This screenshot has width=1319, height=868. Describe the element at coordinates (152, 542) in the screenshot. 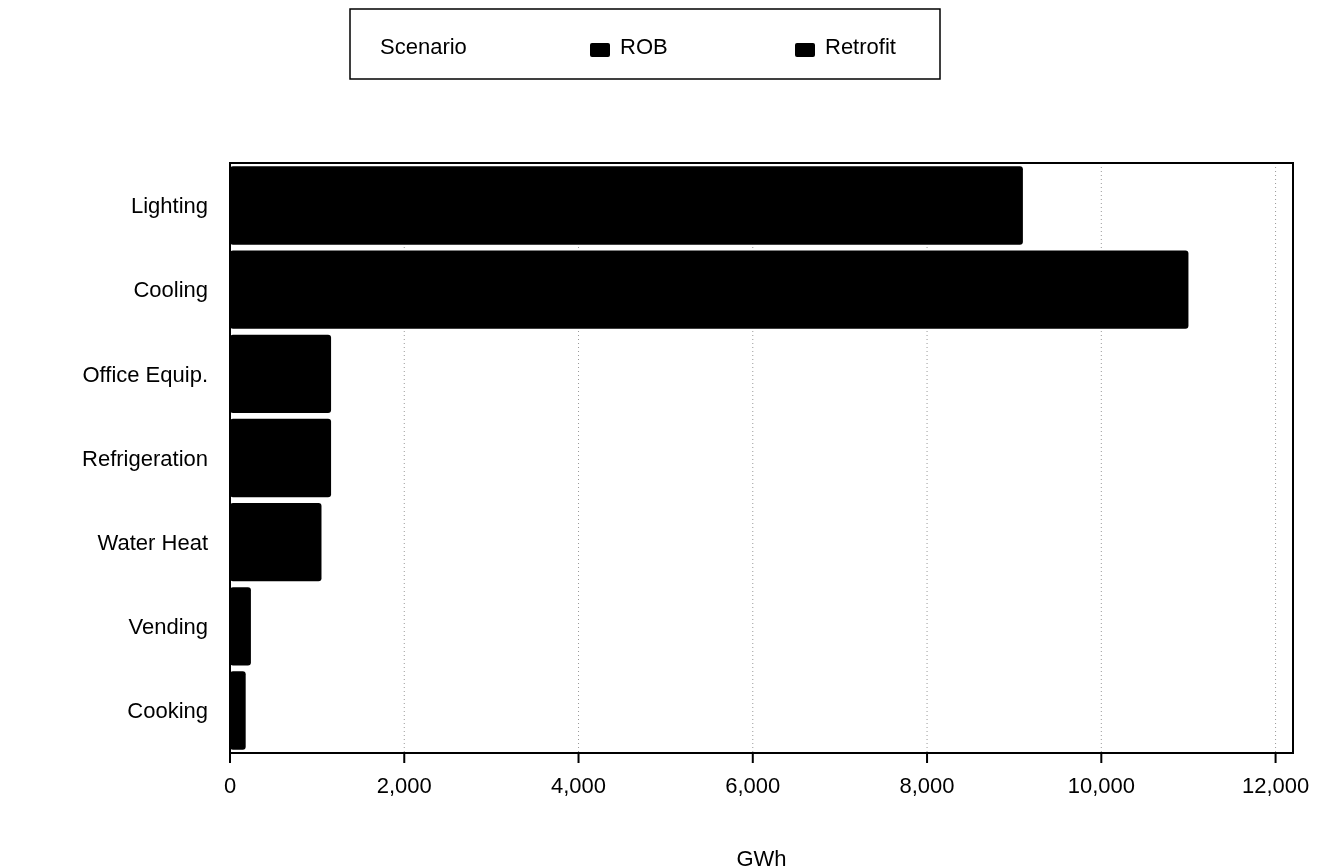

I see `y-tick-label: Water Heat` at that location.